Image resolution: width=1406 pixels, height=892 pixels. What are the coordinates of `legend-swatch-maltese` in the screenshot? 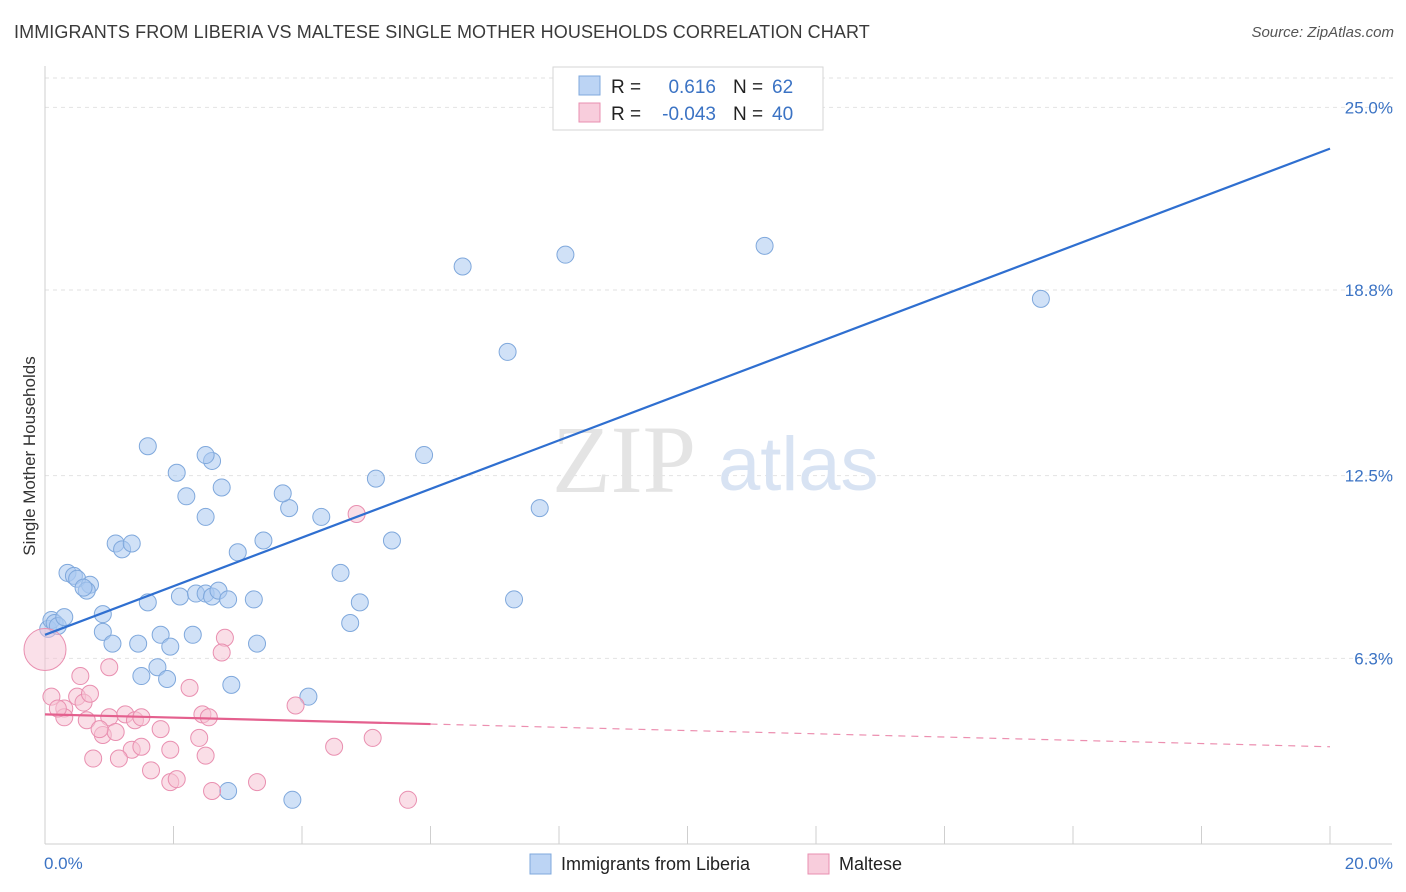 It's located at (589, 112).